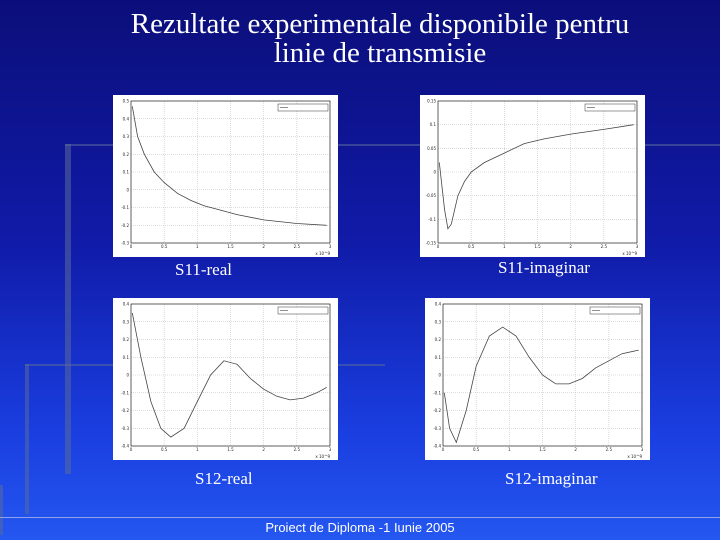 The height and width of the screenshot is (540, 720). I want to click on caption-s12-real: S12-real, so click(224, 478).